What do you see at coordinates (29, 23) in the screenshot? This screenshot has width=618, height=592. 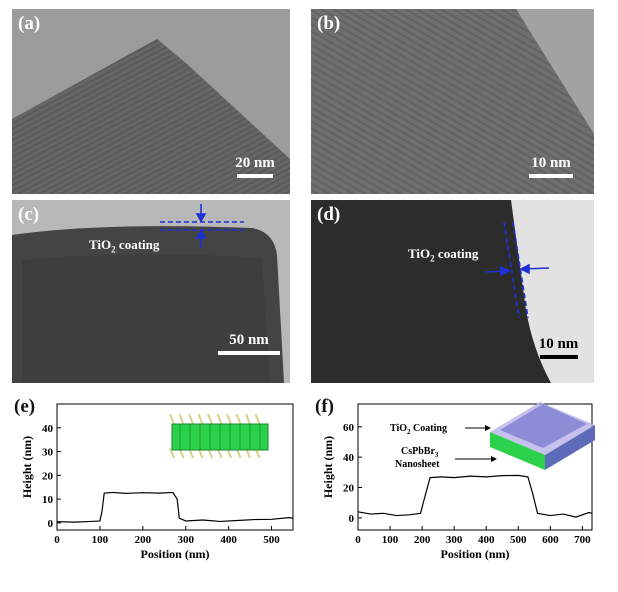 I see `panel-label-a: (a)` at bounding box center [29, 23].